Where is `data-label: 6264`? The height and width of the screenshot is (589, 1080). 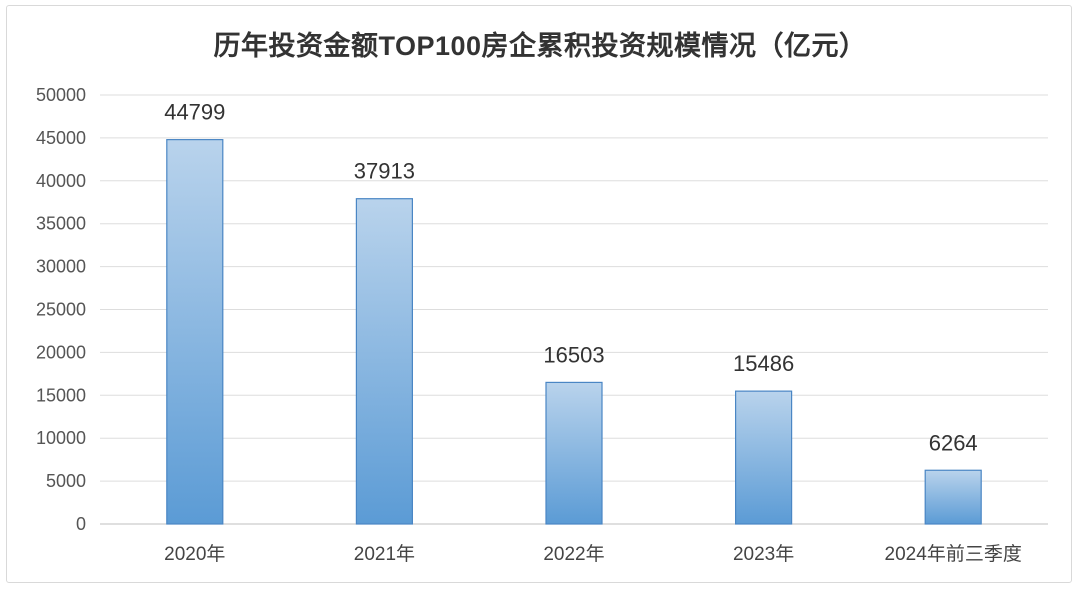 data-label: 6264 is located at coordinates (953, 442).